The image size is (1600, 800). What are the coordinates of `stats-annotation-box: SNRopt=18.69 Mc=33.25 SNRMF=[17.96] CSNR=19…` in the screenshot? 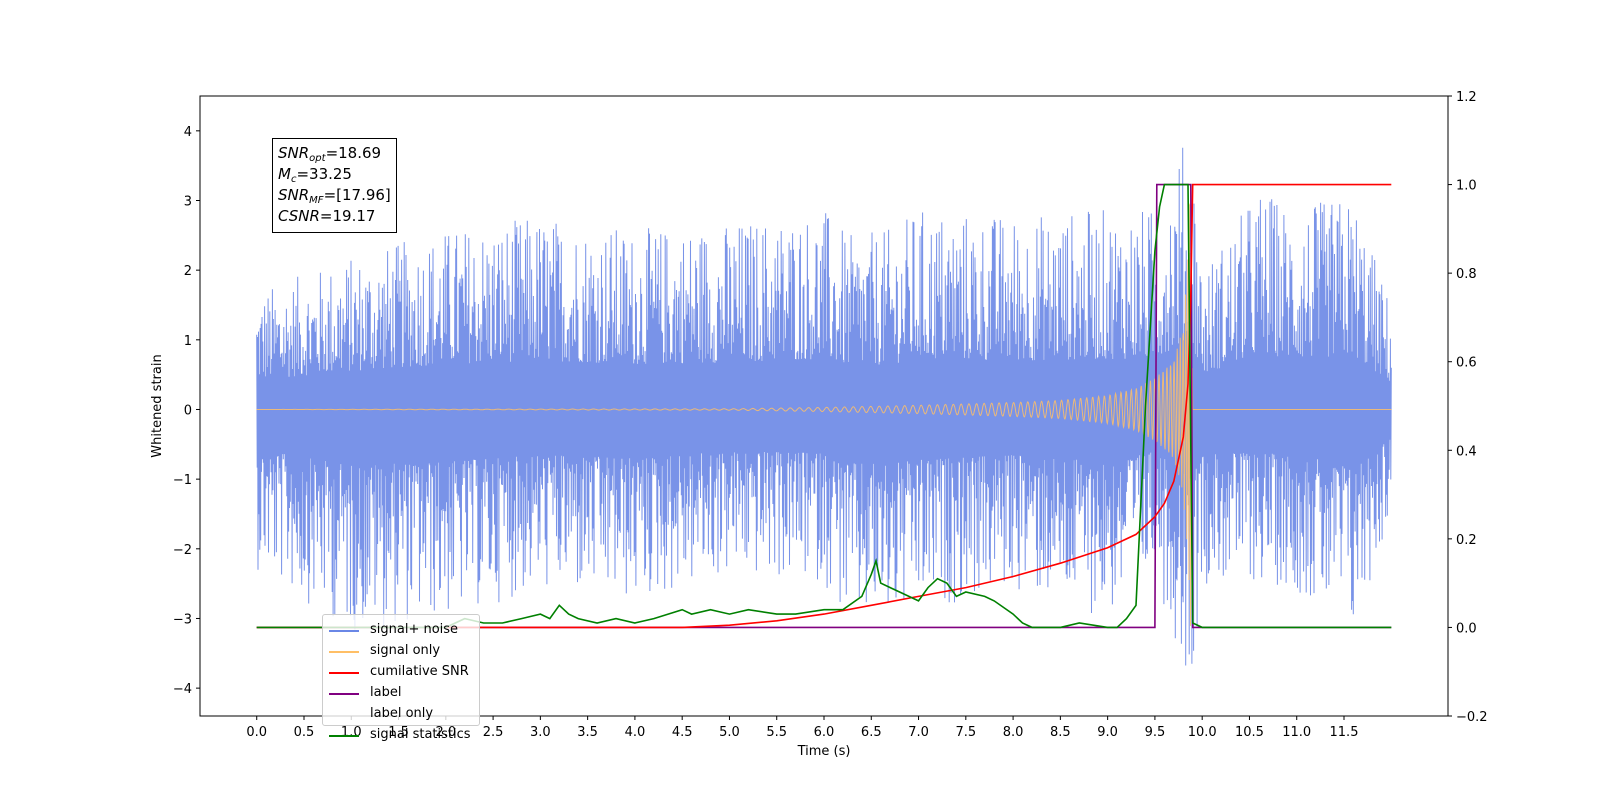 It's located at (334, 185).